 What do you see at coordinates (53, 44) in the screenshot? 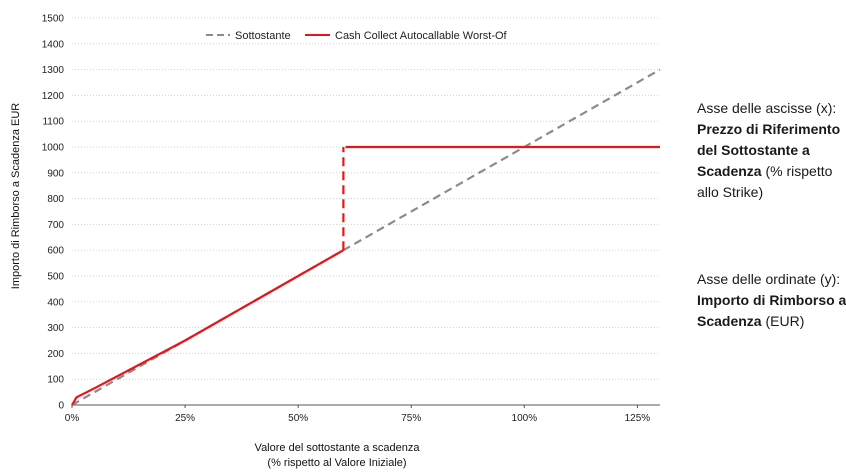
I see `y-tick-1400: 1400` at bounding box center [53, 44].